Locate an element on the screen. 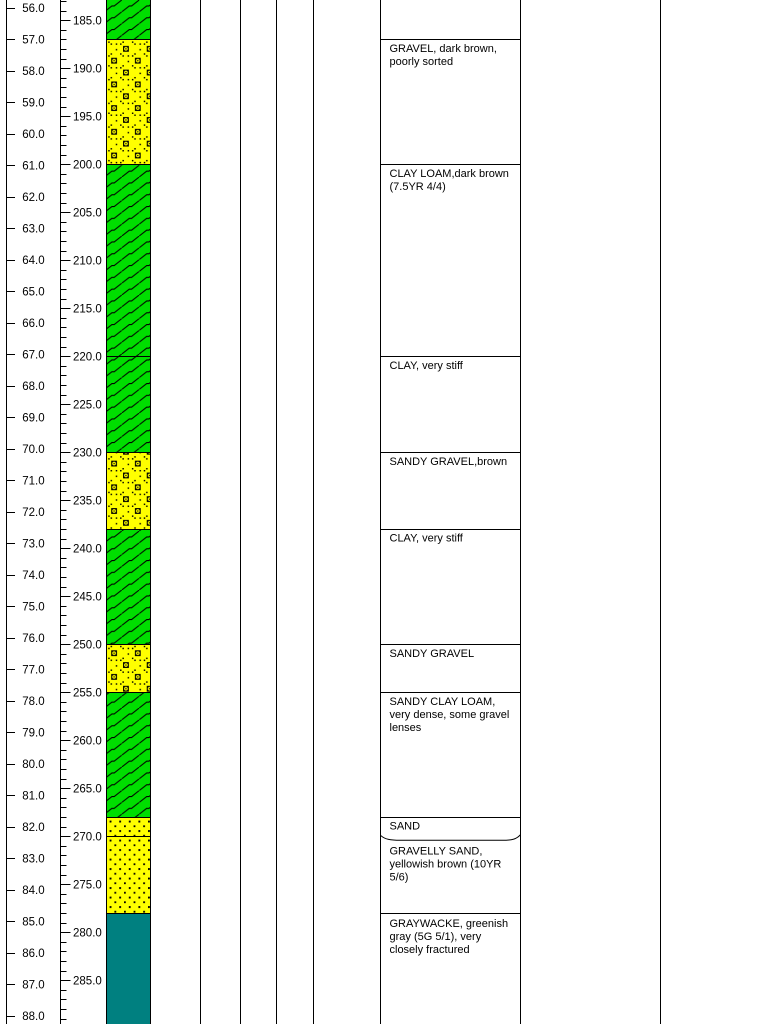 This screenshot has height=1024, width=782. svg-text: very dense, some gravel is located at coordinates (450, 715).